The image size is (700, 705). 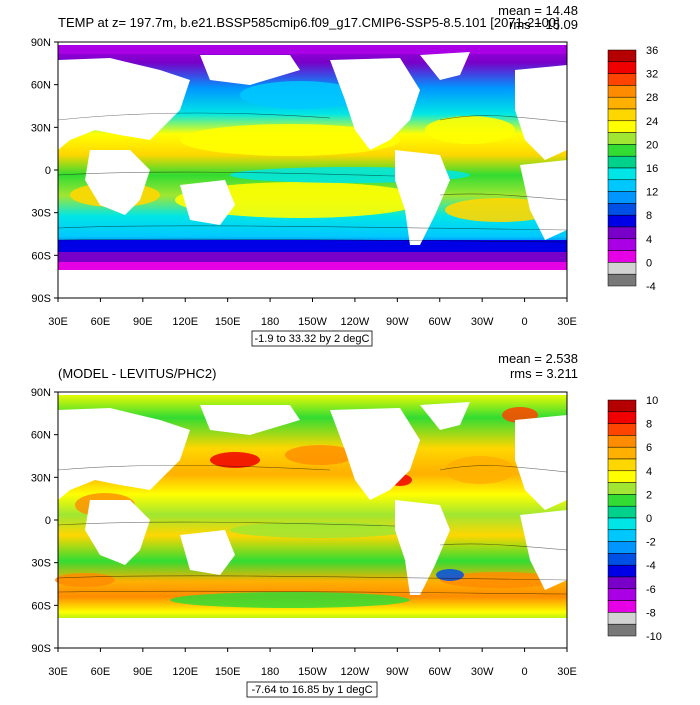 What do you see at coordinates (652, 145) in the screenshot?
I see `top-colorbar-label: 20` at bounding box center [652, 145].